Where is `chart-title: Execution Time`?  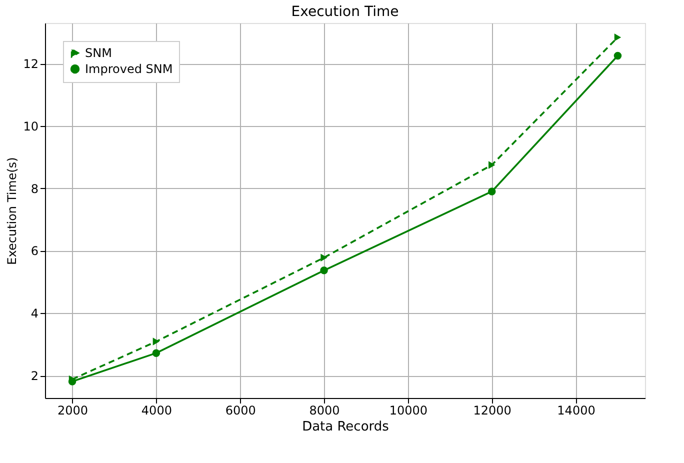 chart-title: Execution Time is located at coordinates (345, 12).